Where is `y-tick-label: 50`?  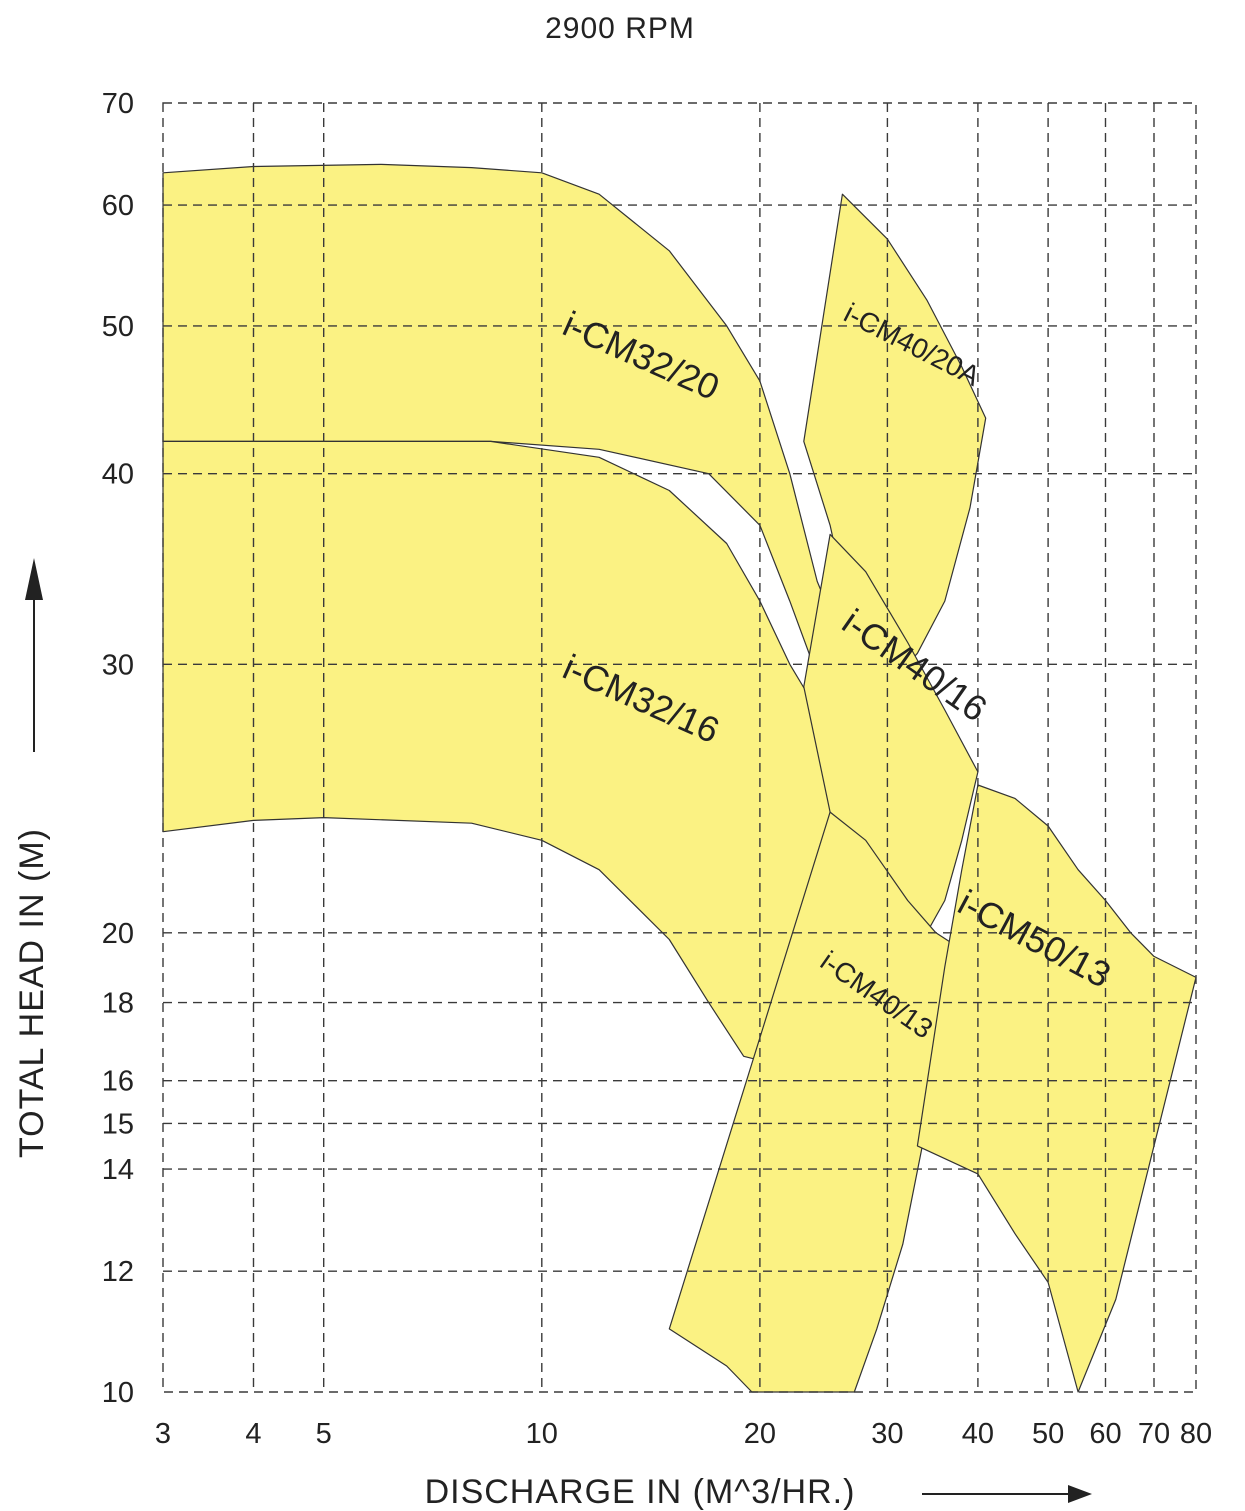 y-tick-label: 50 is located at coordinates (118, 327).